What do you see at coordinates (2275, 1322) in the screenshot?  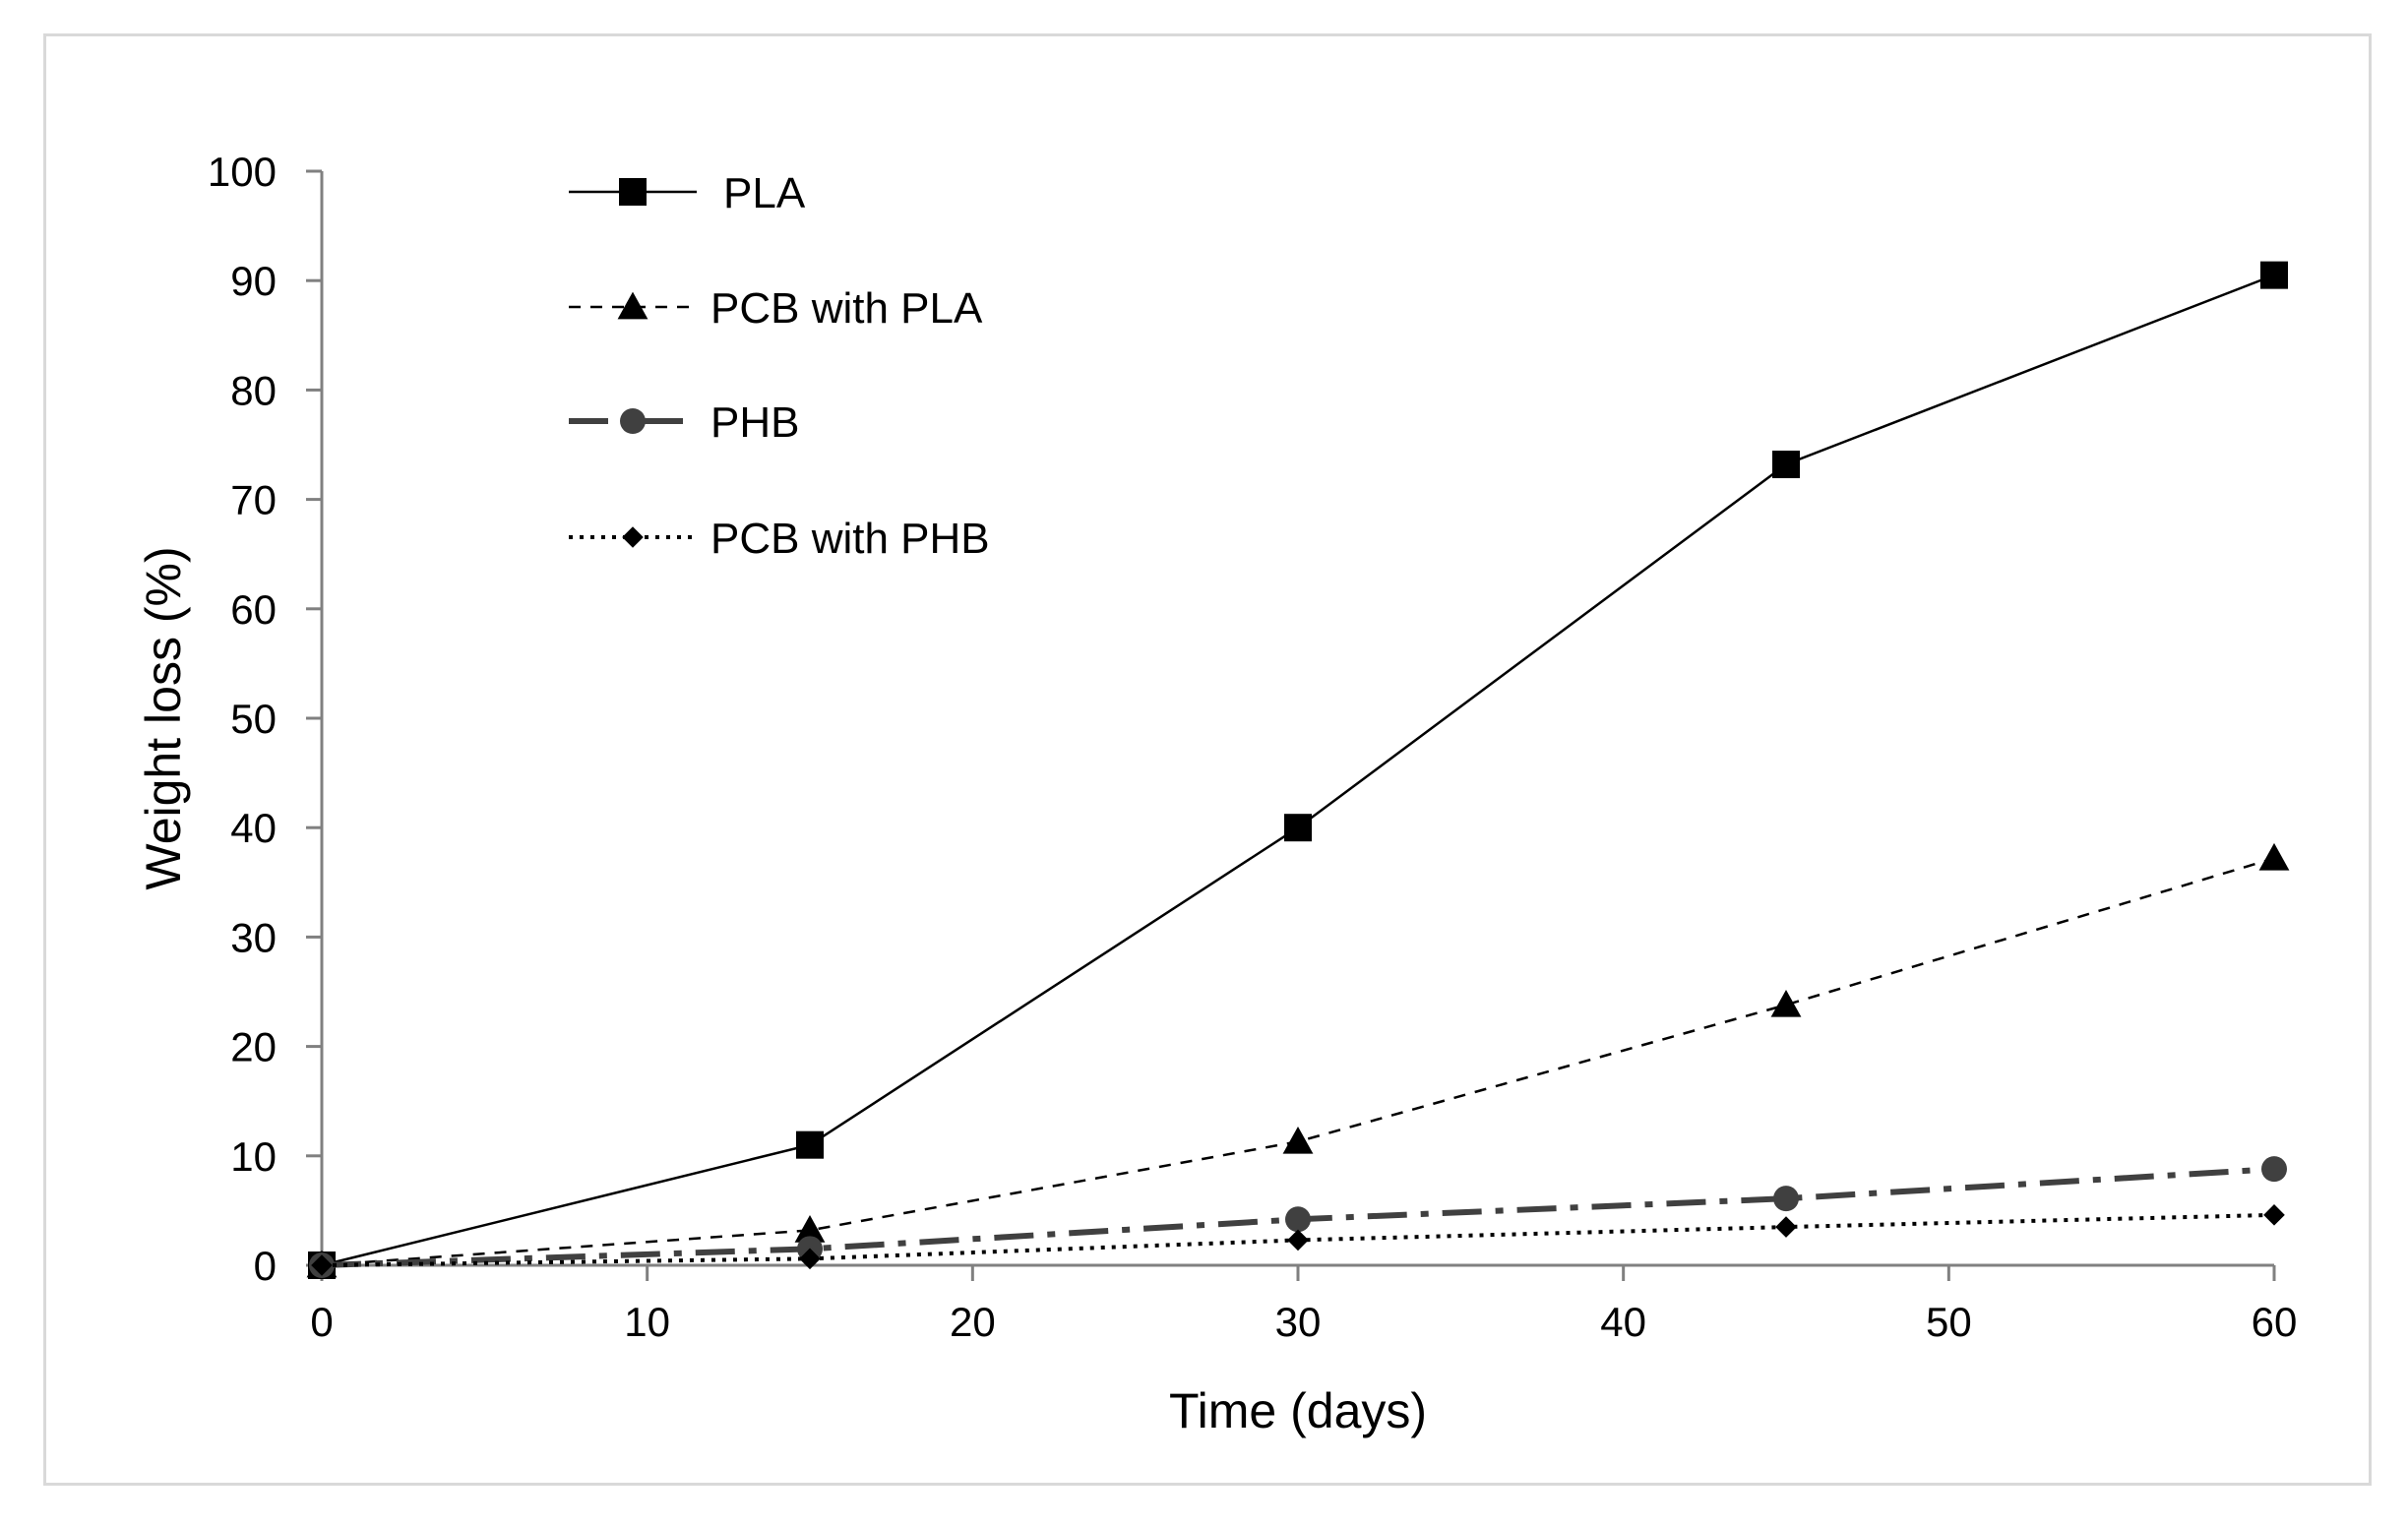 I see `x-tick-label: 60` at bounding box center [2275, 1322].